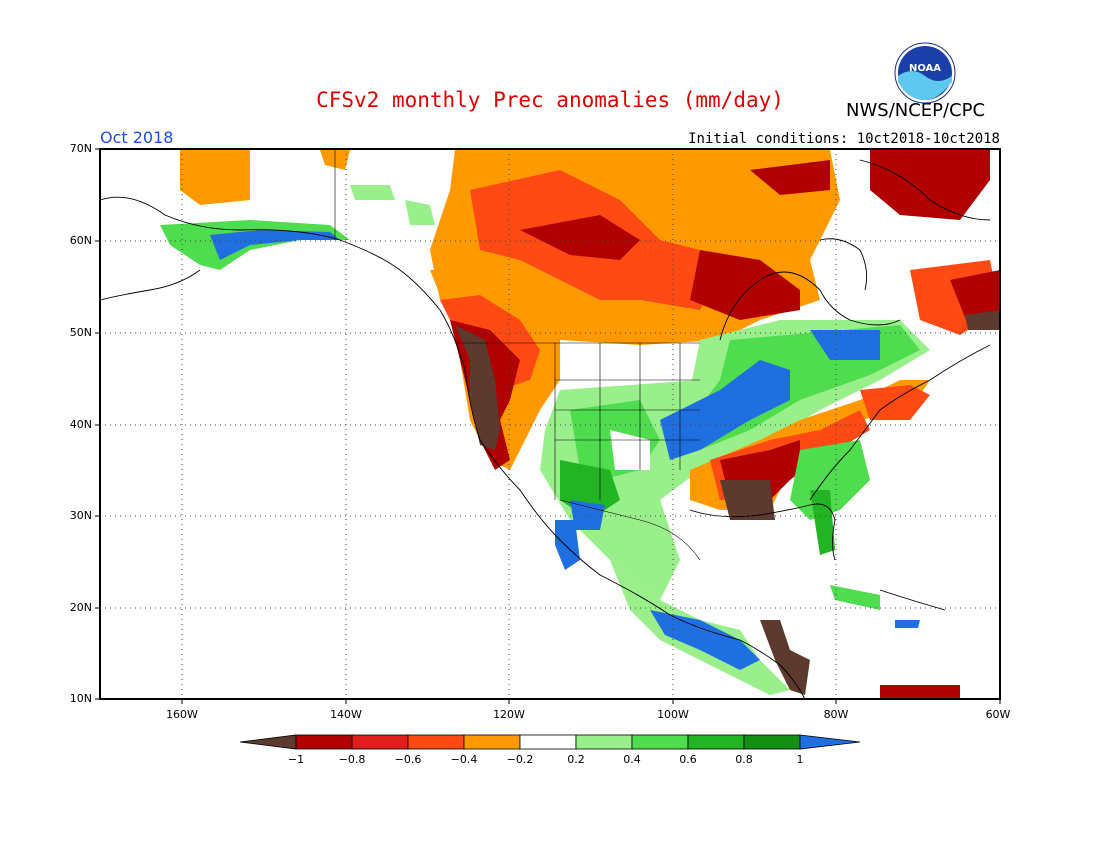 This screenshot has width=1100, height=850. What do you see at coordinates (509, 714) in the screenshot?
I see `lon-label-120w: 120W` at bounding box center [509, 714].